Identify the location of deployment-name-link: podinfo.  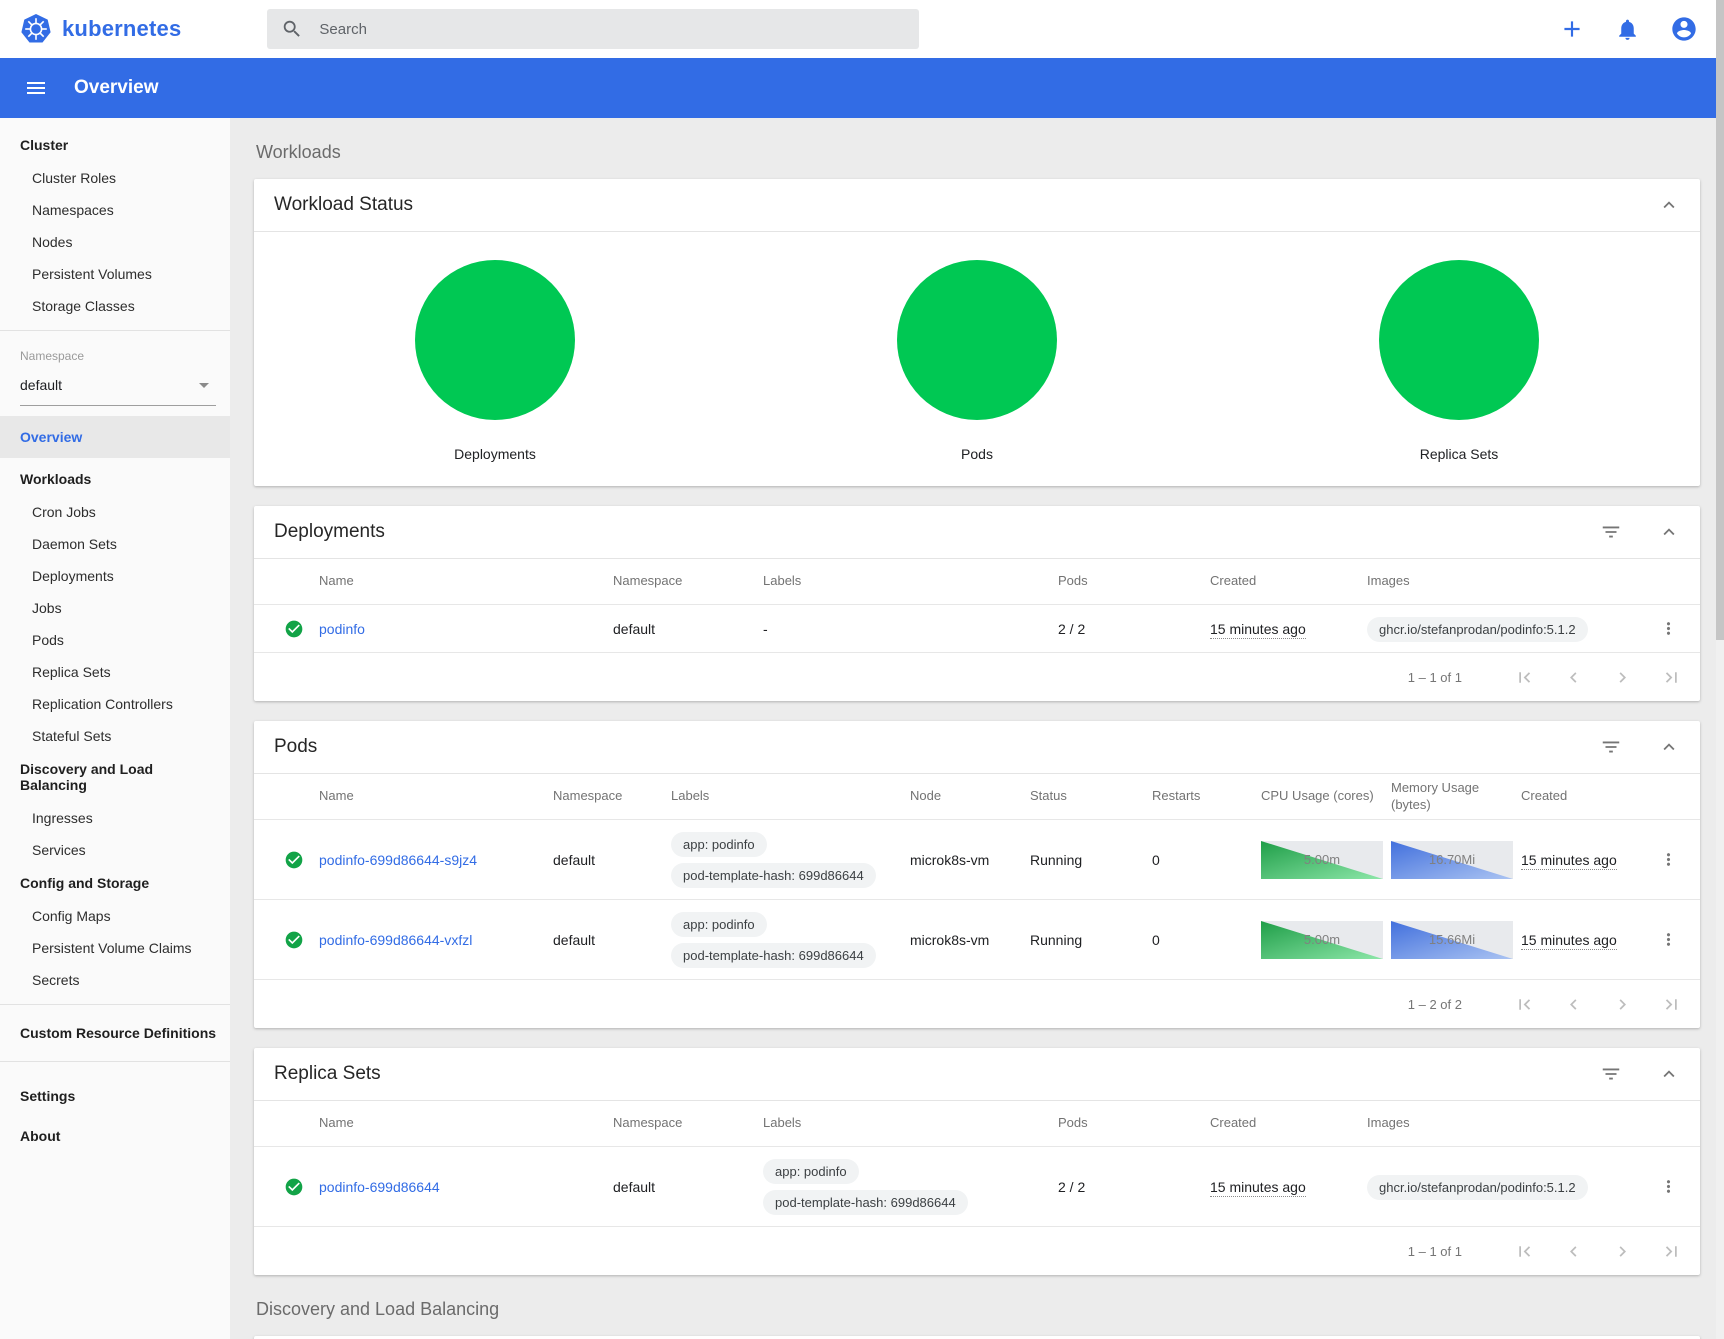
(342, 628).